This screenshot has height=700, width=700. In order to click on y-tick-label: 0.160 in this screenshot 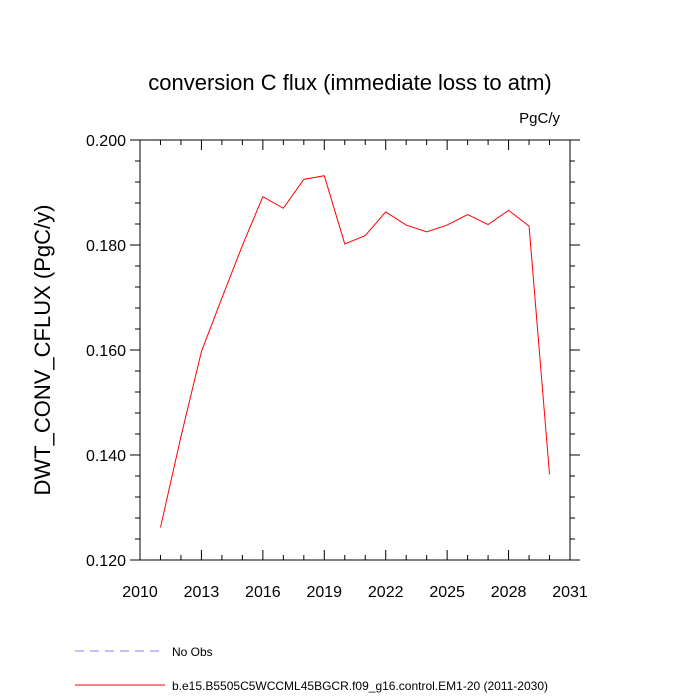, I will do `click(106, 351)`.